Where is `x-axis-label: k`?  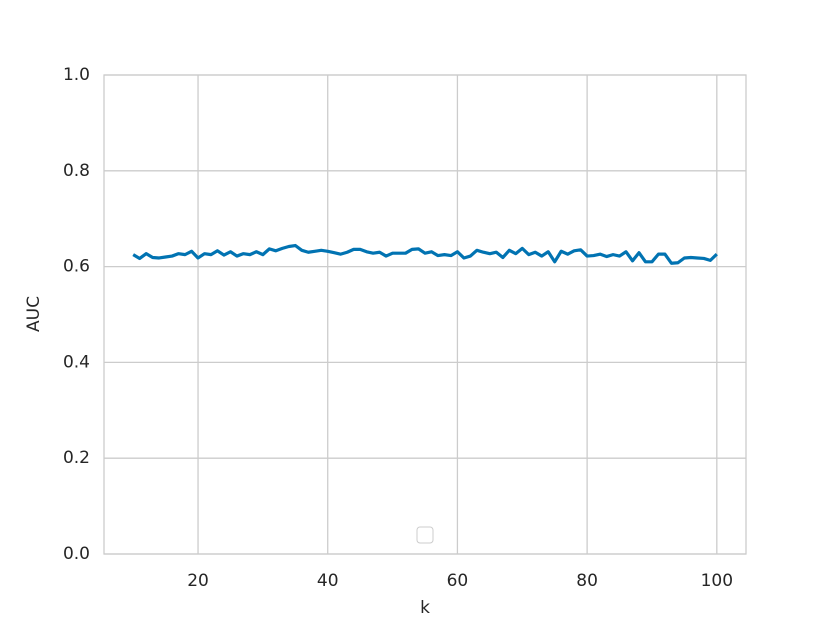
x-axis-label: k is located at coordinates (425, 608).